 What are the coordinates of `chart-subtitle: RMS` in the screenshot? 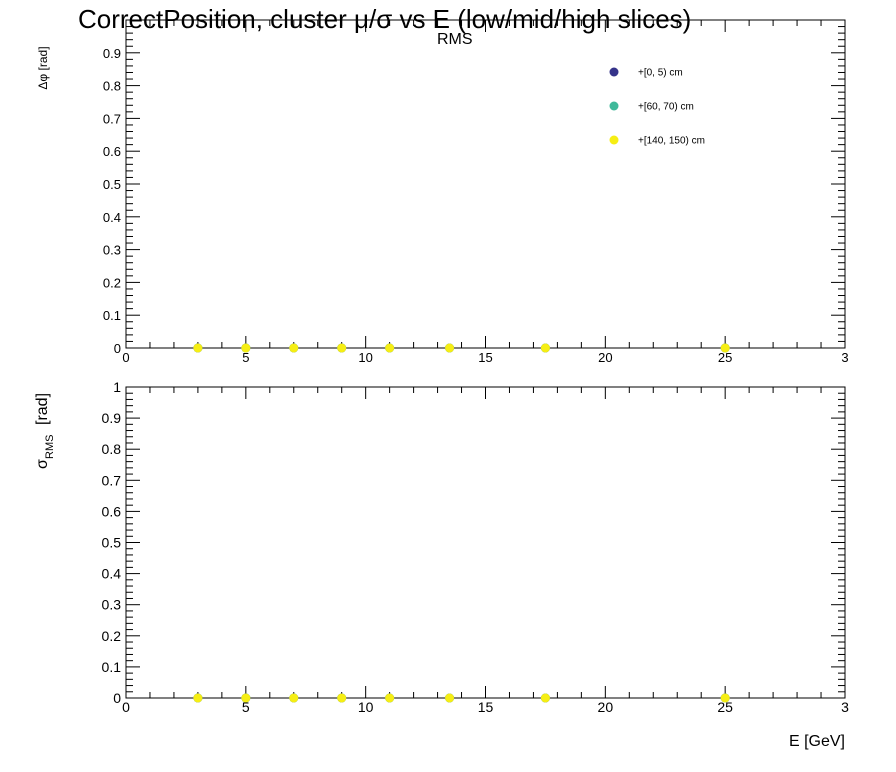 It's located at (455, 39).